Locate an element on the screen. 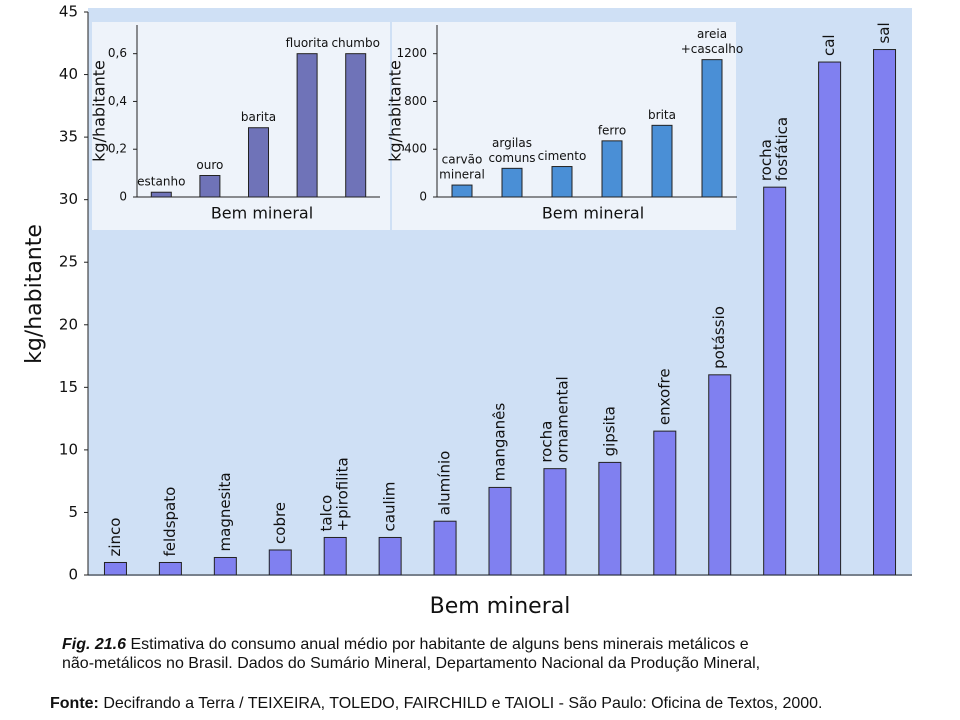  category-label: ornamental is located at coordinates (562, 419).